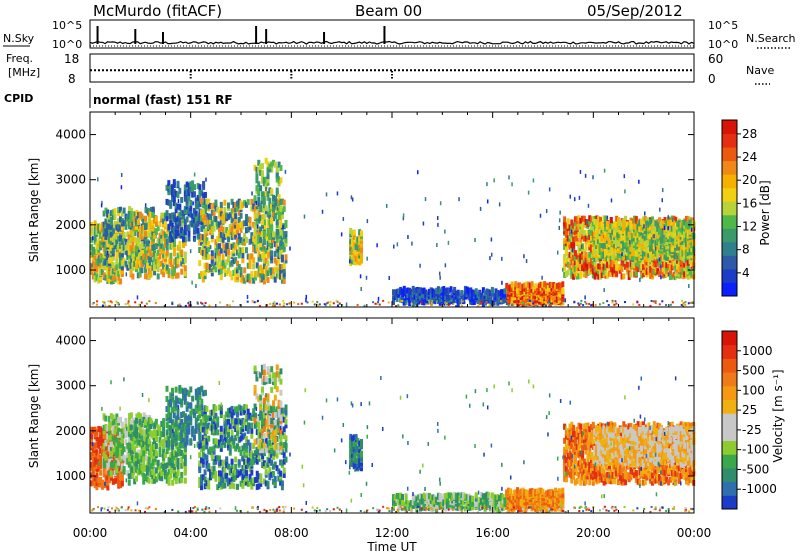  Describe the element at coordinates (70, 135) in the screenshot. I see `ytick-label: 4000` at that location.